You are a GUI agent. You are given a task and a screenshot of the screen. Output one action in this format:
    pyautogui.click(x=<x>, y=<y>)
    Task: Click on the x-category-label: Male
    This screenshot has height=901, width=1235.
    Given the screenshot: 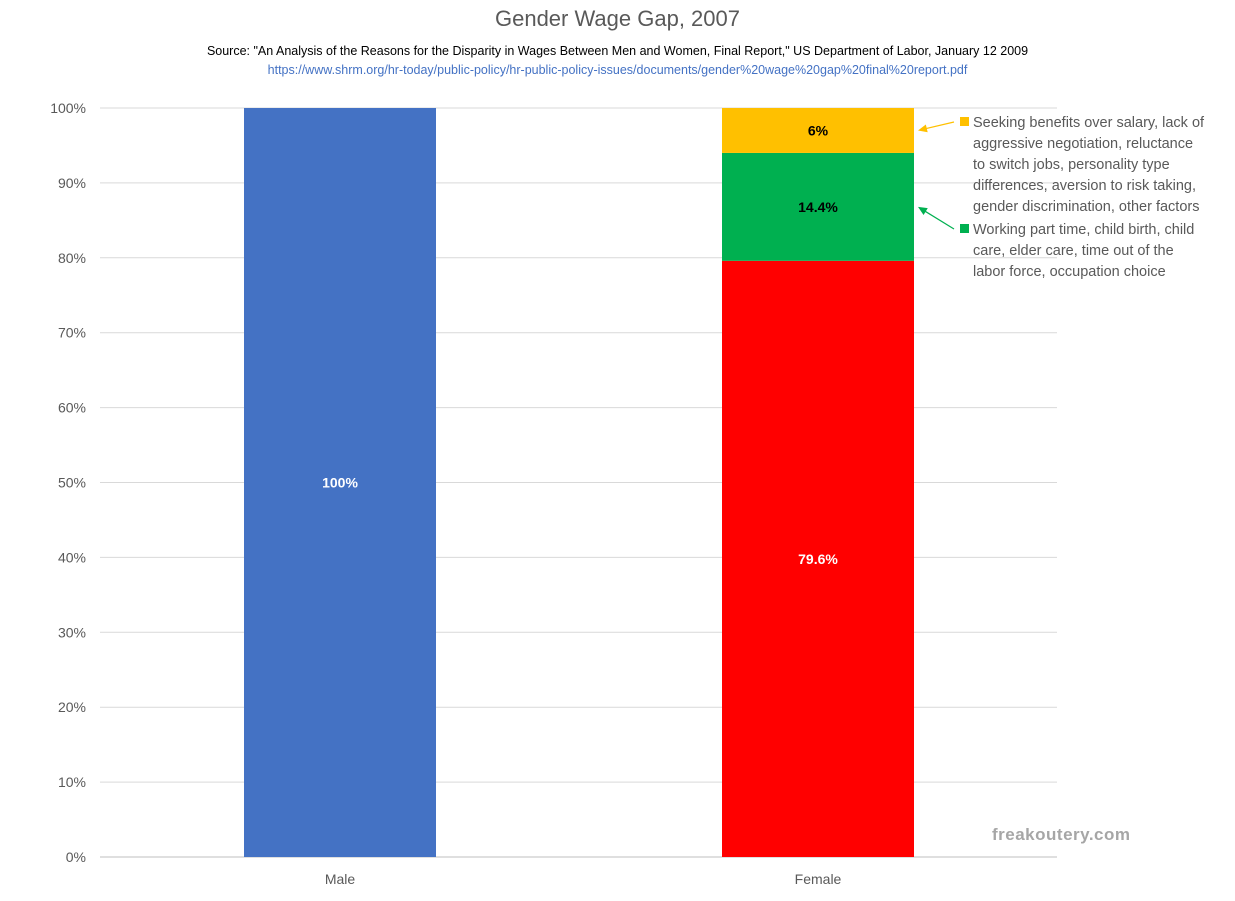 What is the action you would take?
    pyautogui.click(x=340, y=879)
    